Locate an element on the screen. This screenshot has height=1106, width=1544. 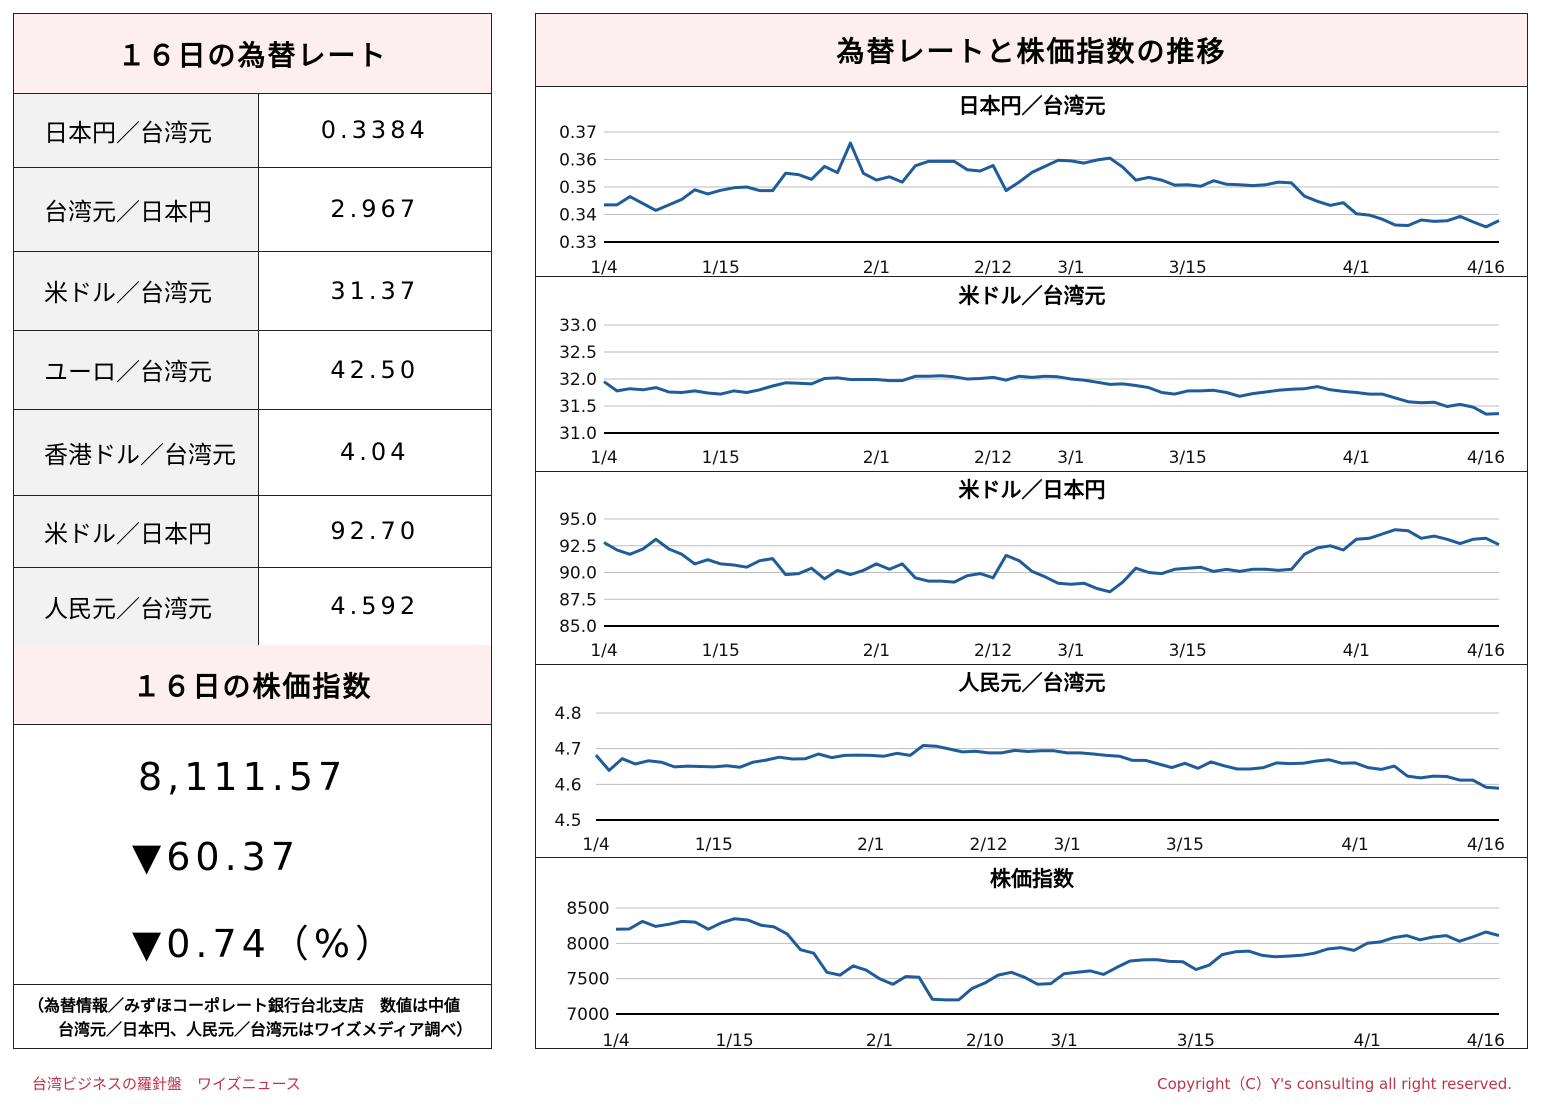
stock-title: １６日の株価指数 is located at coordinates (252, 686).